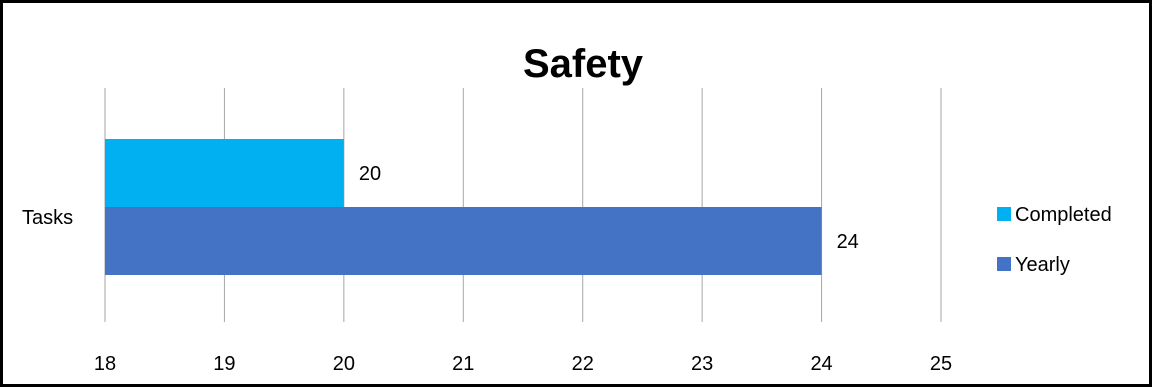 This screenshot has height=387, width=1152. Describe the element at coordinates (941, 364) in the screenshot. I see `x-tick-label: 25` at that location.